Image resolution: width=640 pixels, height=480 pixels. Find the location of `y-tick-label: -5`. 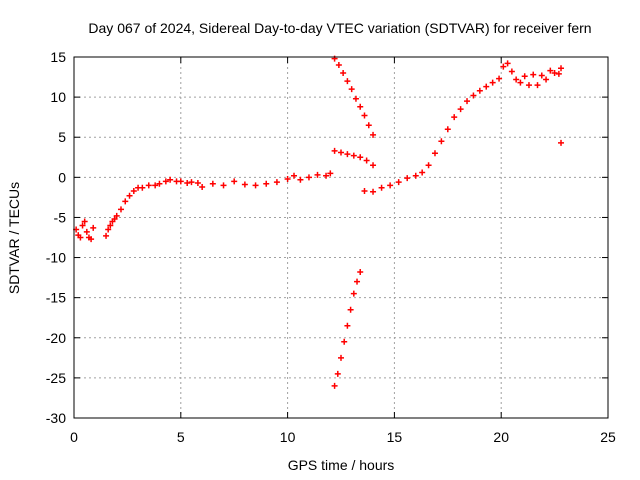

y-tick-label: -5 is located at coordinates (60, 217).